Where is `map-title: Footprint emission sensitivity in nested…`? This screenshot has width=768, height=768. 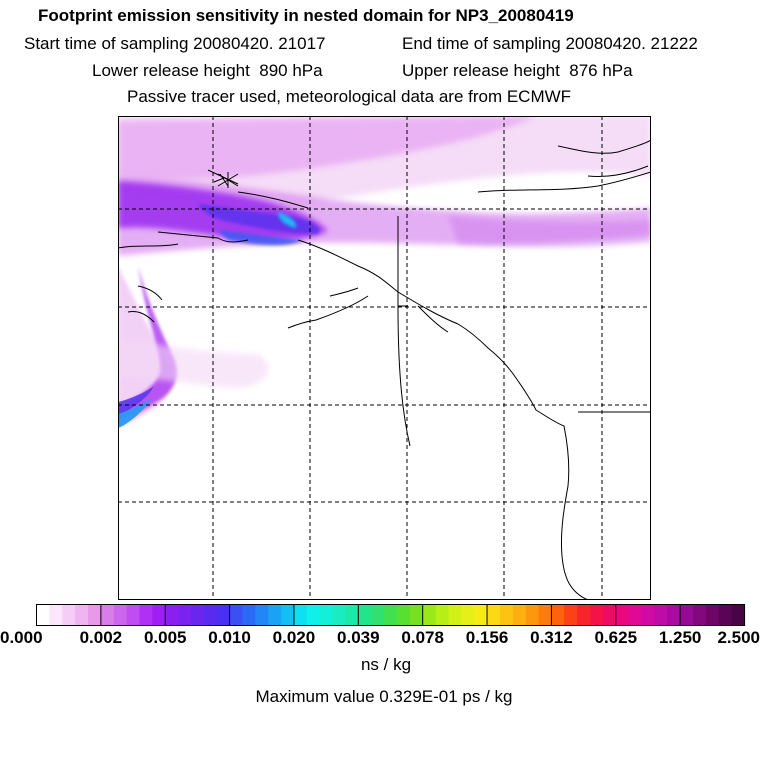
map-title: Footprint emission sensitivity in nested… is located at coordinates (306, 15).